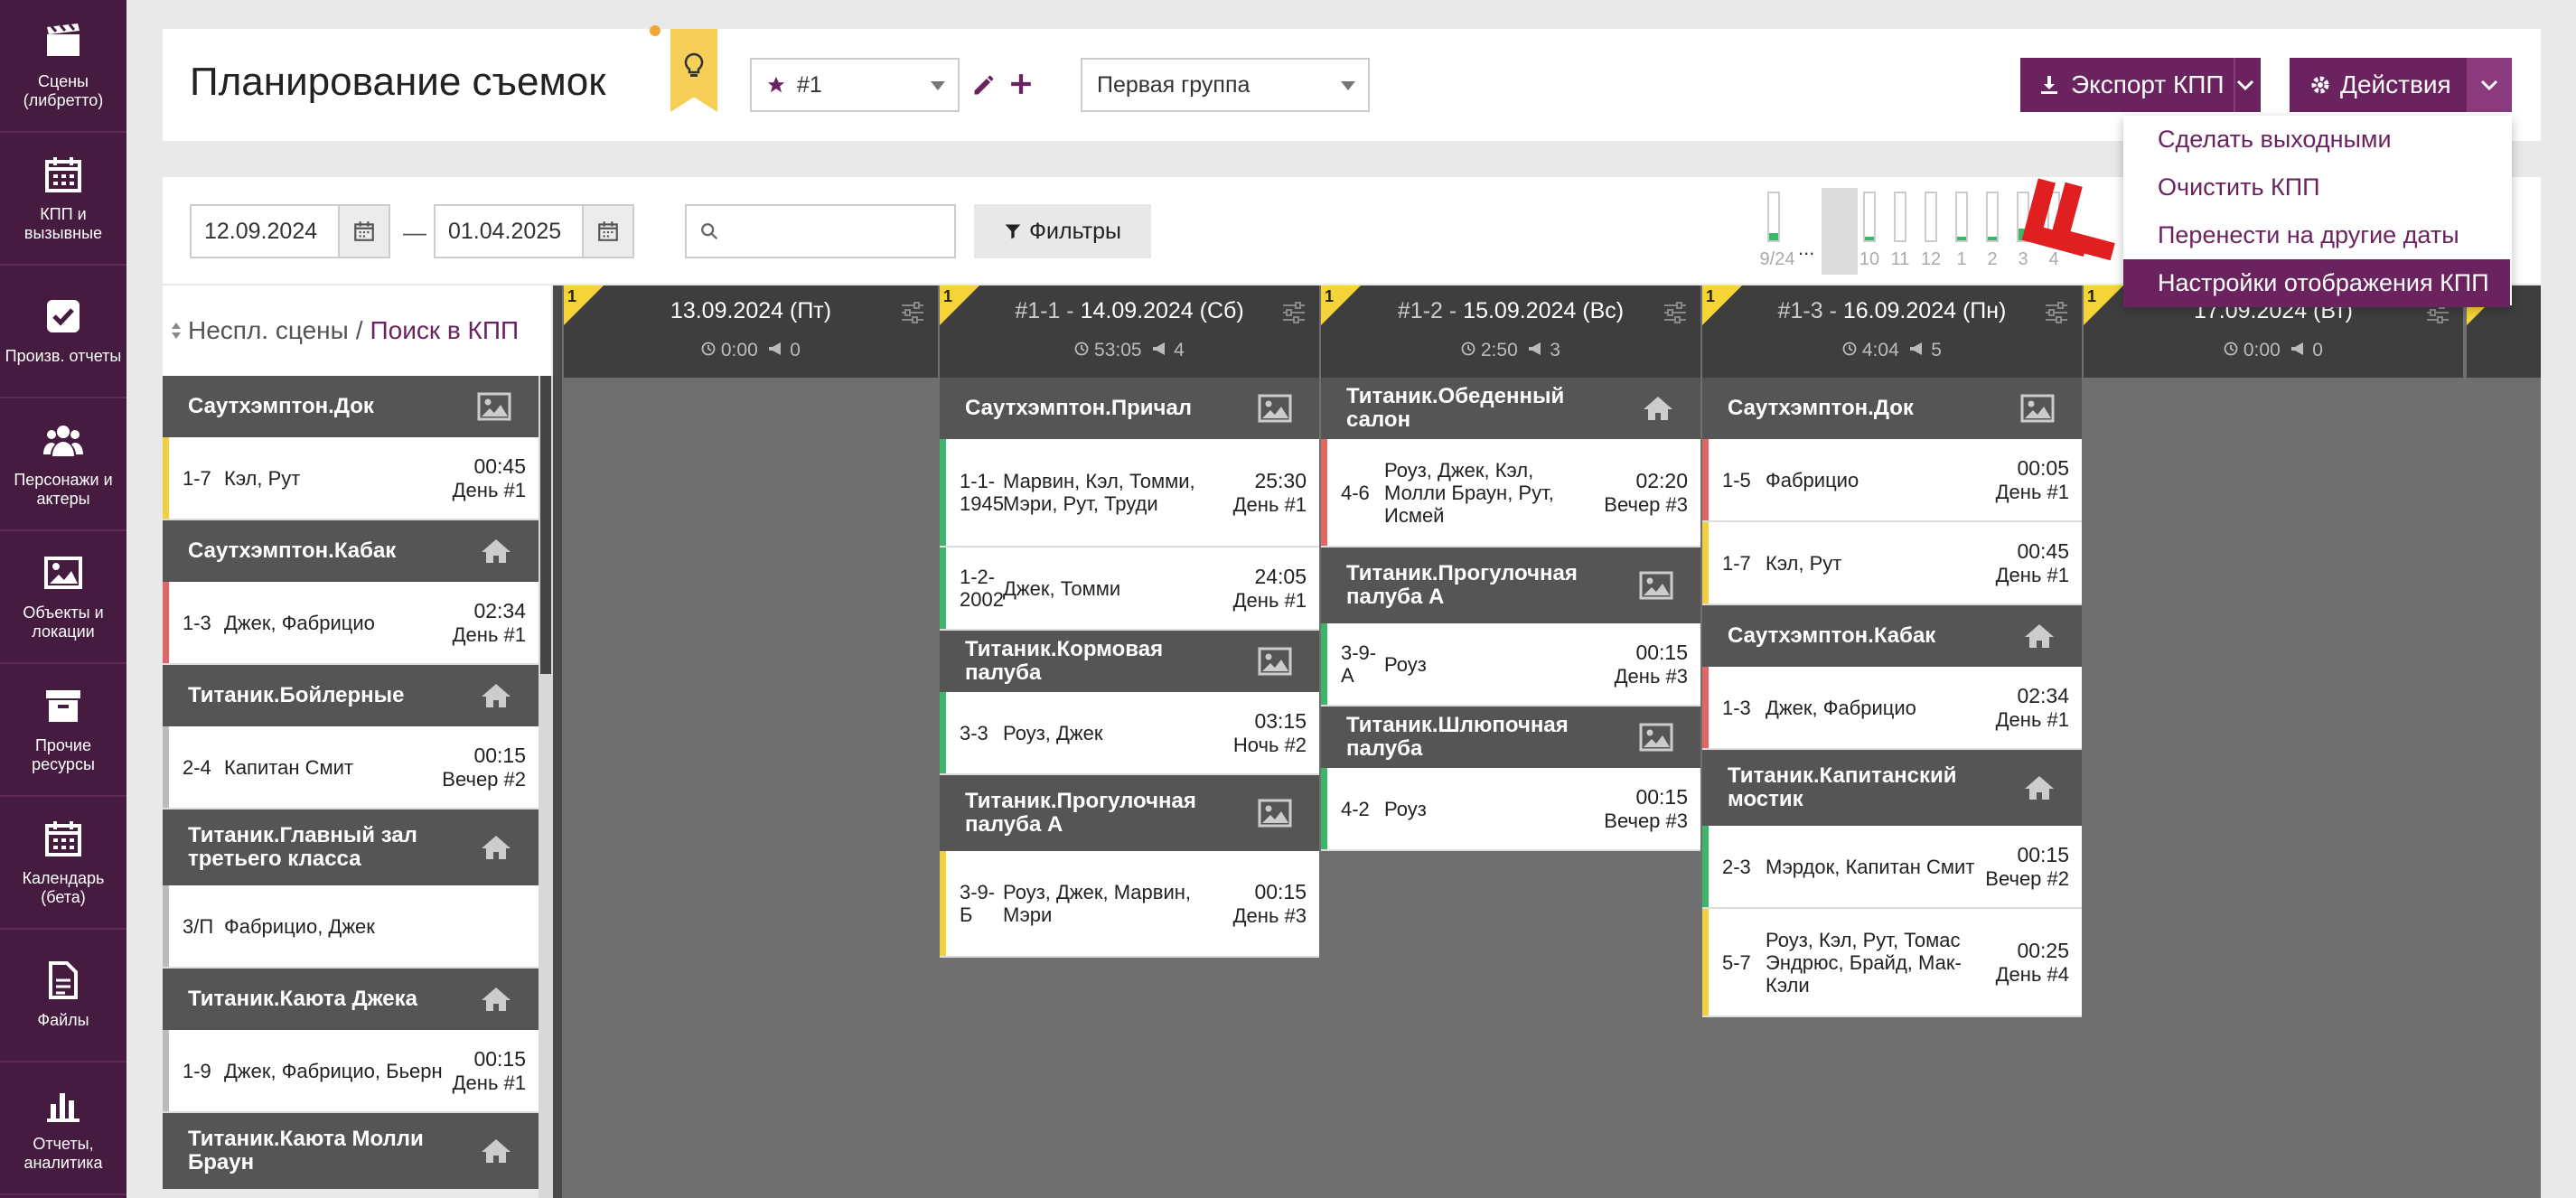 The width and height of the screenshot is (2576, 1198). I want to click on day-header: 1 #1-2 - 15.09.2024 (Вс) 2:50 3, so click(1510, 331).